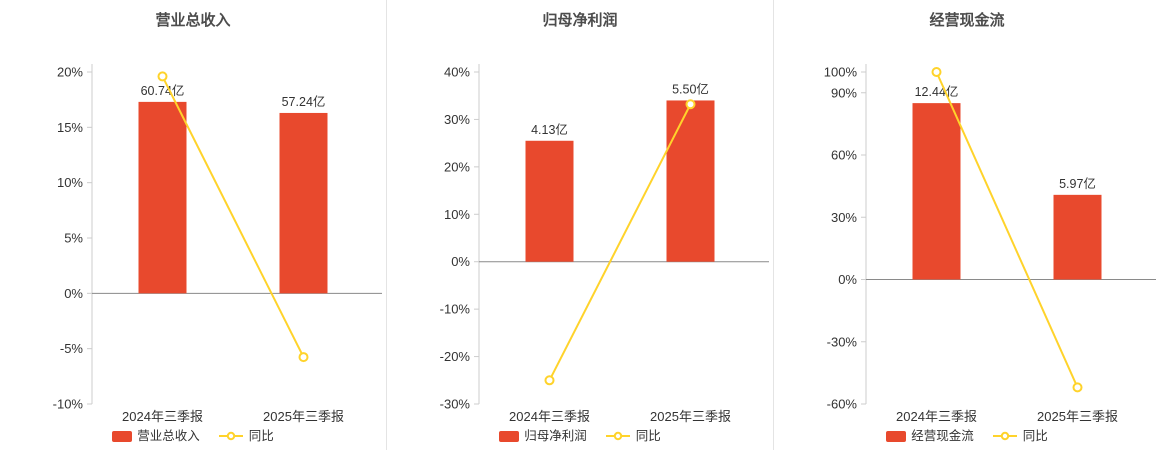 This screenshot has height=450, width=1160. I want to click on bar-value-label: 5.50亿, so click(690, 88).